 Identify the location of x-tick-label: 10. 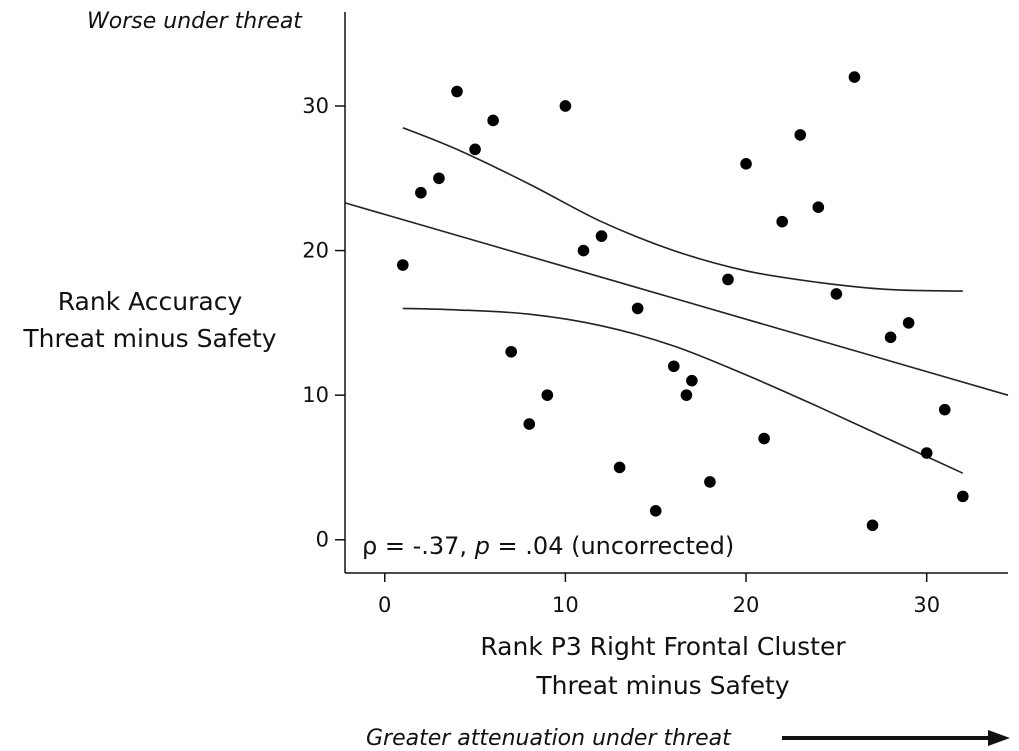
(565, 605).